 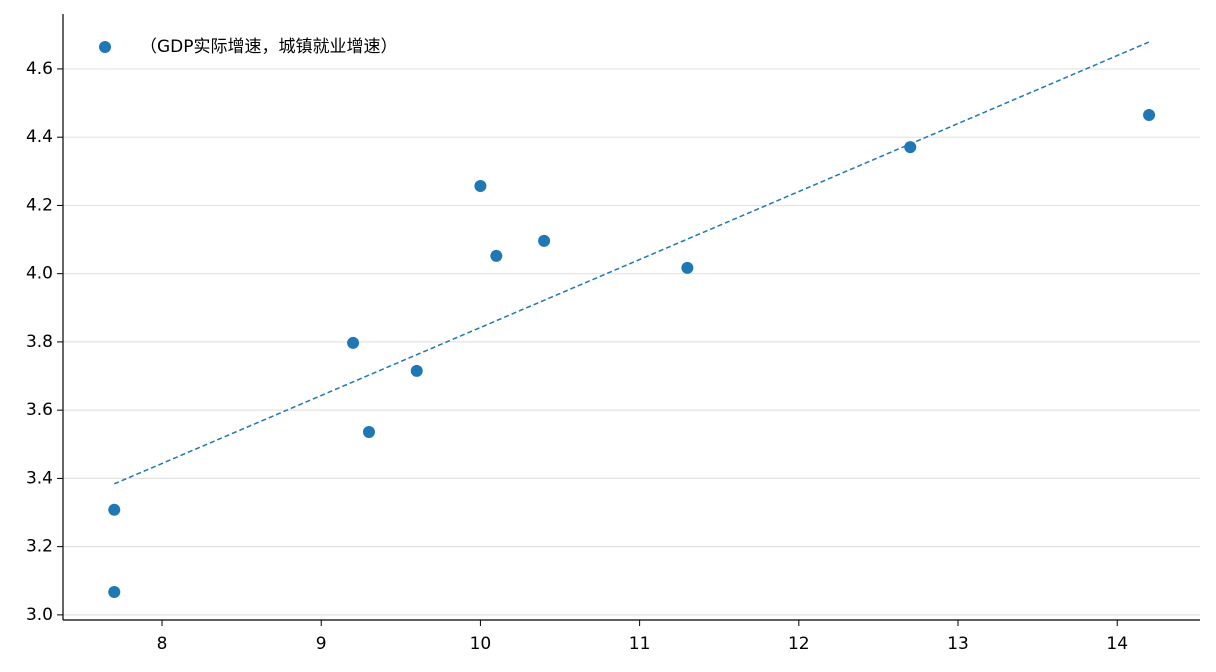 I want to click on x-tick-label: 12, so click(x=799, y=644).